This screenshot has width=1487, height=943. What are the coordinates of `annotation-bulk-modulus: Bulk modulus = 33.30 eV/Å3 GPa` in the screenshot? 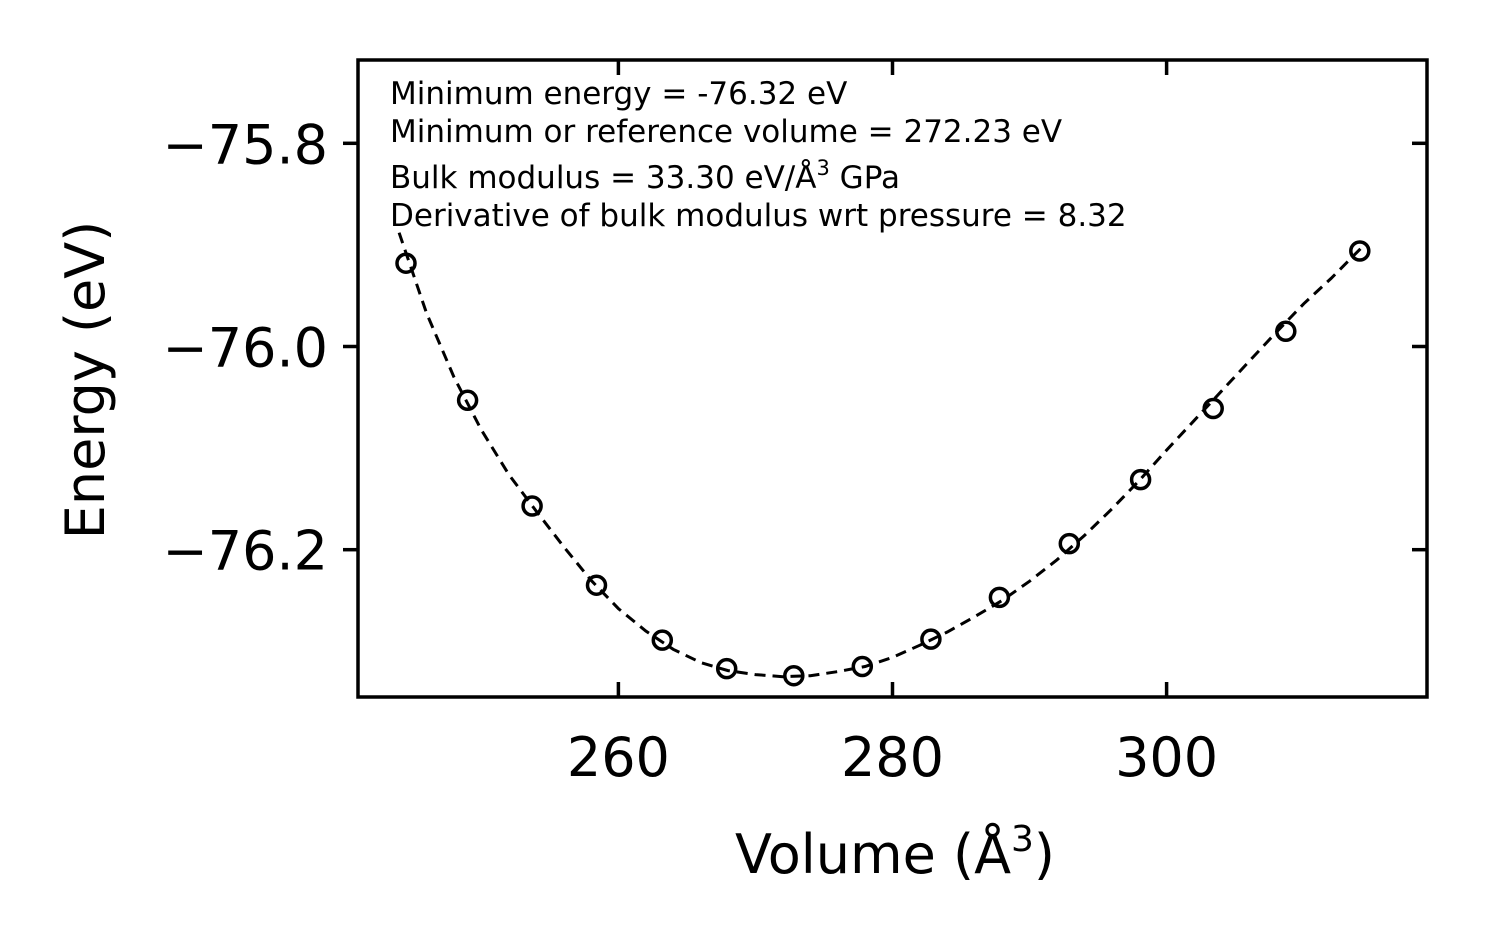 It's located at (645, 176).